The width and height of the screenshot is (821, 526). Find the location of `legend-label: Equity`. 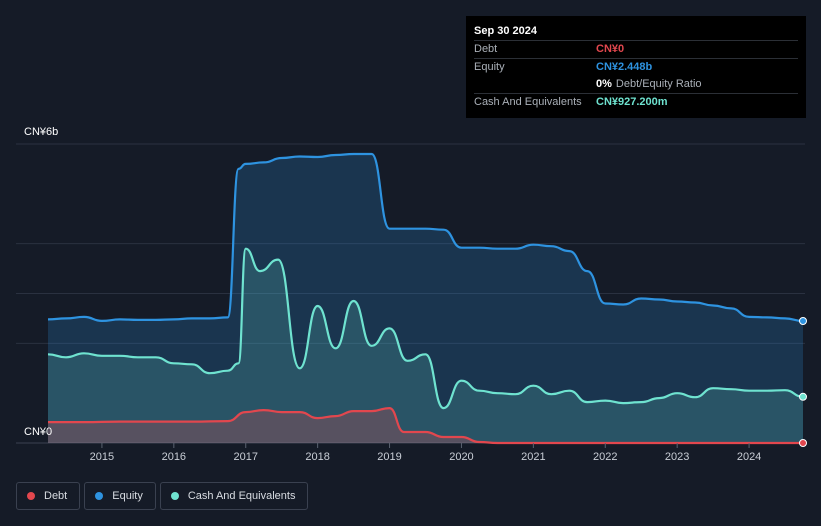

legend-label: Equity is located at coordinates (127, 496).